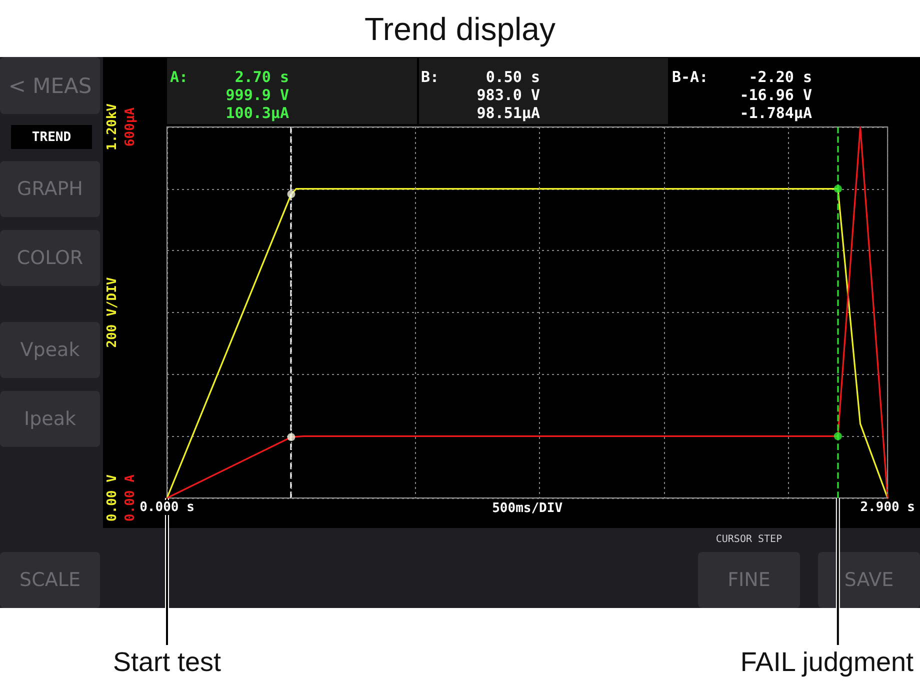  I want to click on button: SCALE, so click(50, 580).